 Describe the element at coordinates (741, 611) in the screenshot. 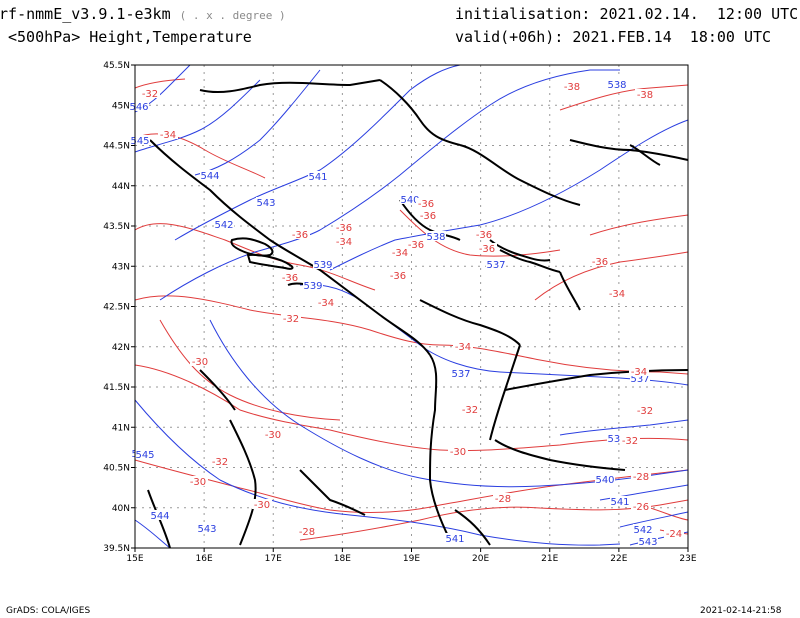

I see `footer-timestamp: 2021-02-14-21:58` at that location.